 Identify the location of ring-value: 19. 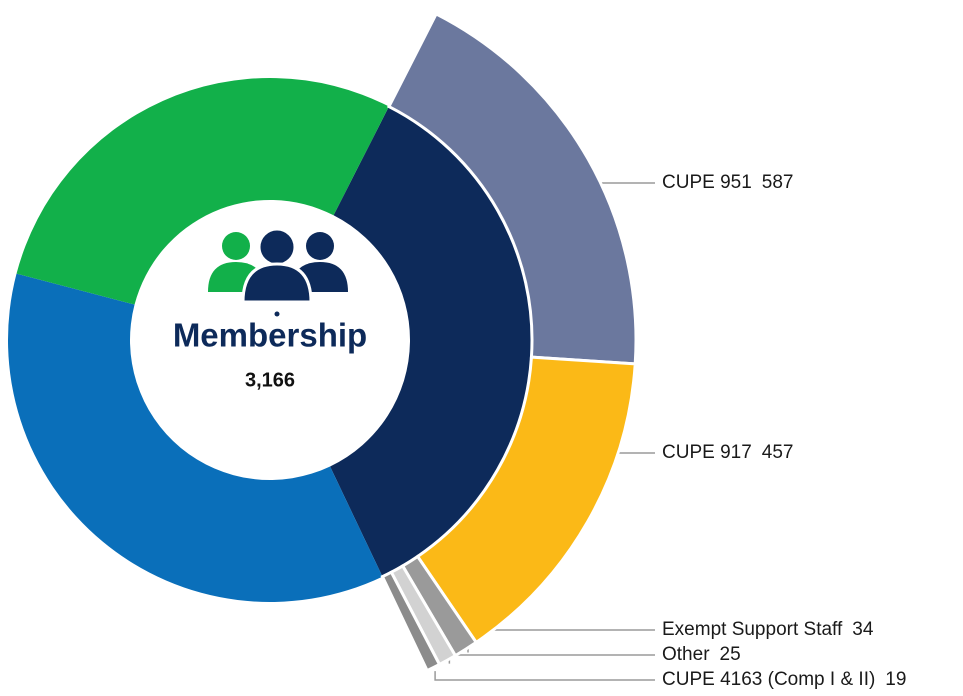
(895, 679).